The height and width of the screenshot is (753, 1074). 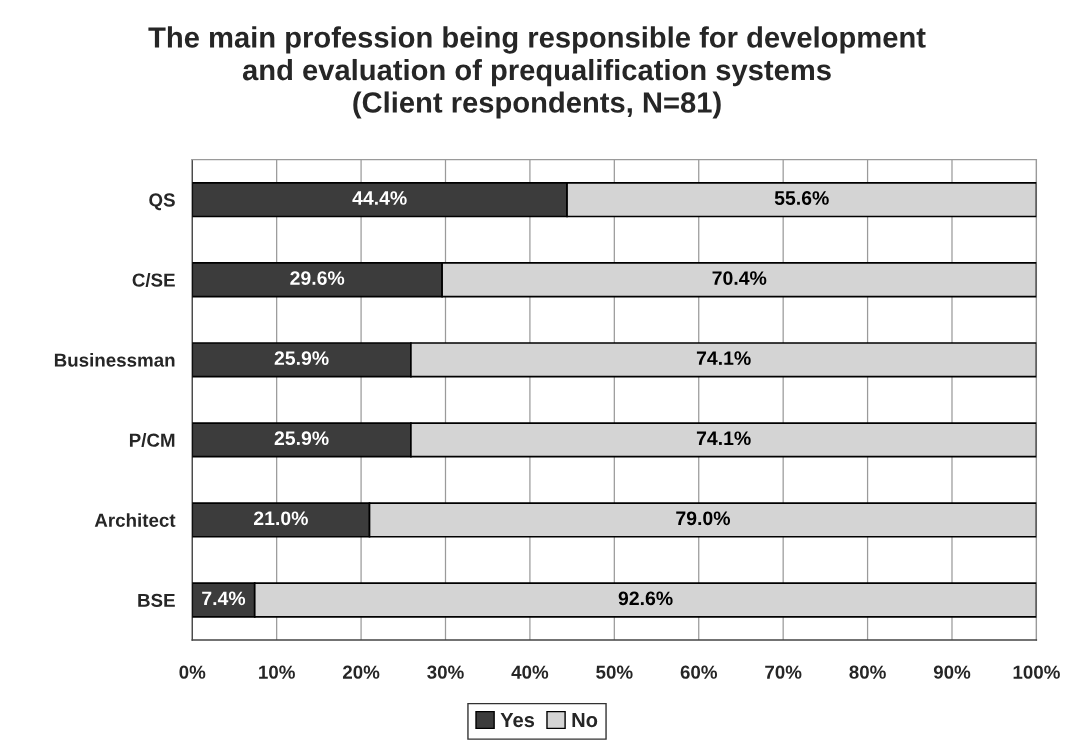 I want to click on x-tick-label: 20%, so click(x=361, y=672).